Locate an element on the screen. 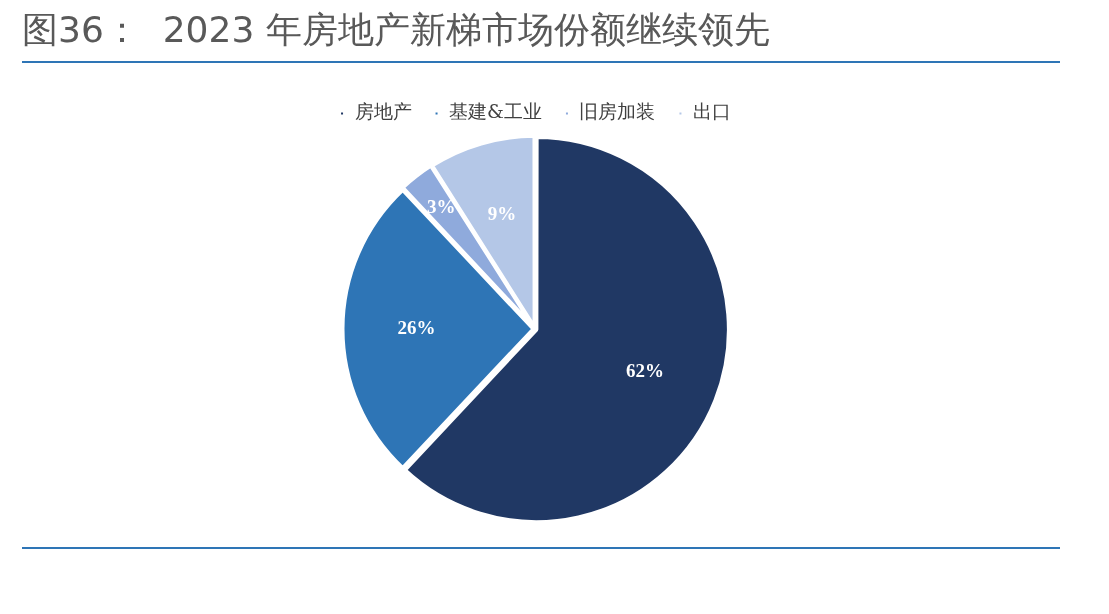  data-label: 62% is located at coordinates (645, 371).